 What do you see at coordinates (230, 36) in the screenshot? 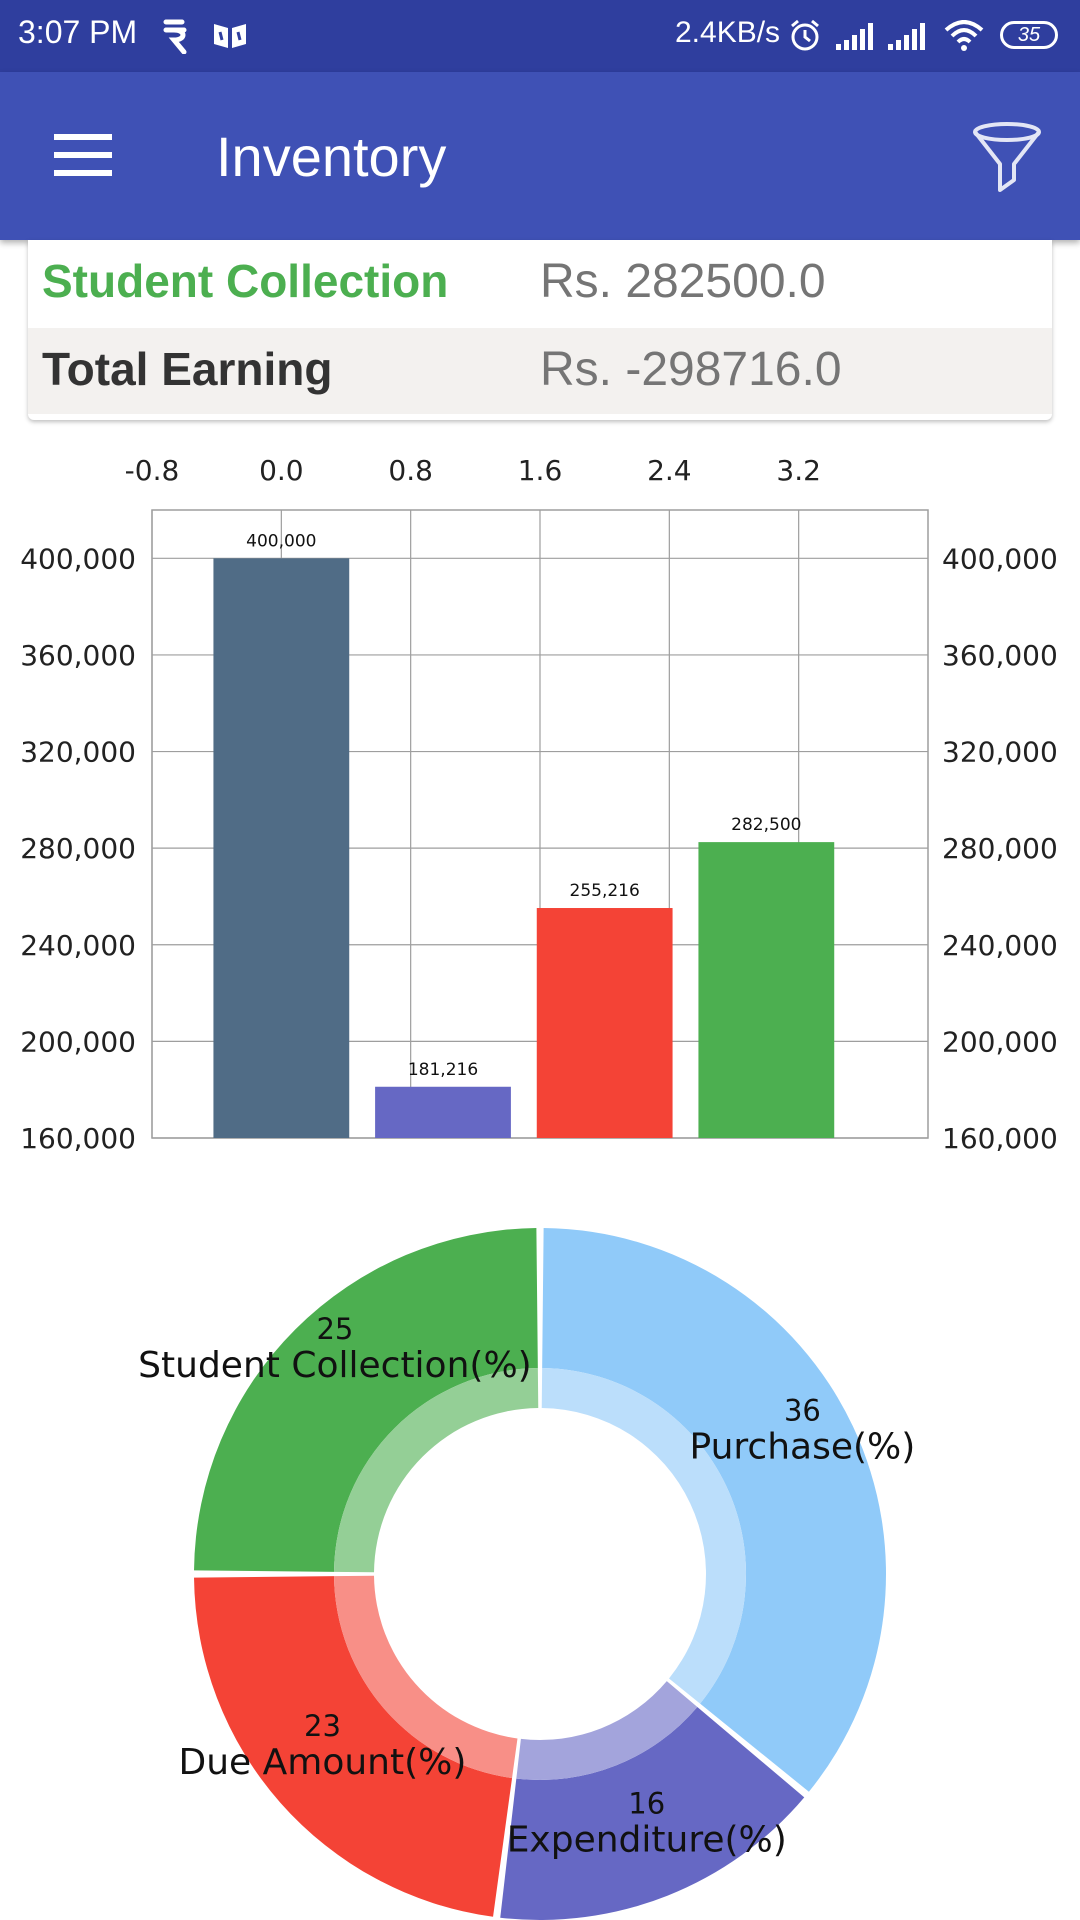
I see `notification-app-icon` at bounding box center [230, 36].